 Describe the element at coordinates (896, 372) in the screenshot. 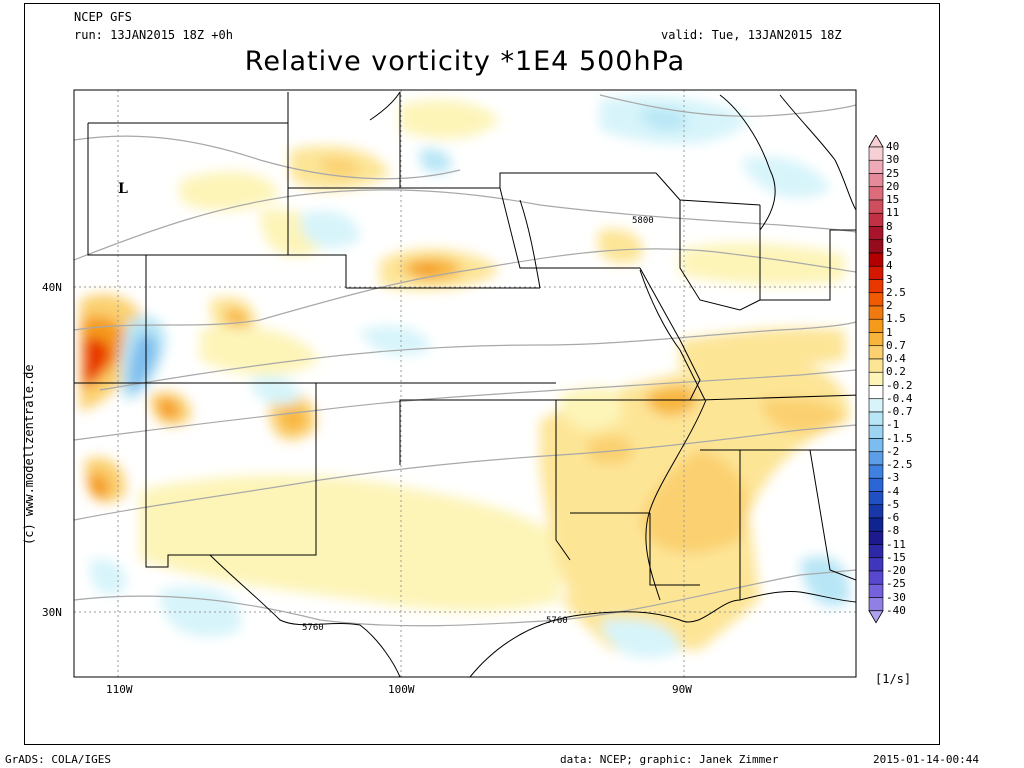

I see `colorbar-tick-label: 0.2` at that location.